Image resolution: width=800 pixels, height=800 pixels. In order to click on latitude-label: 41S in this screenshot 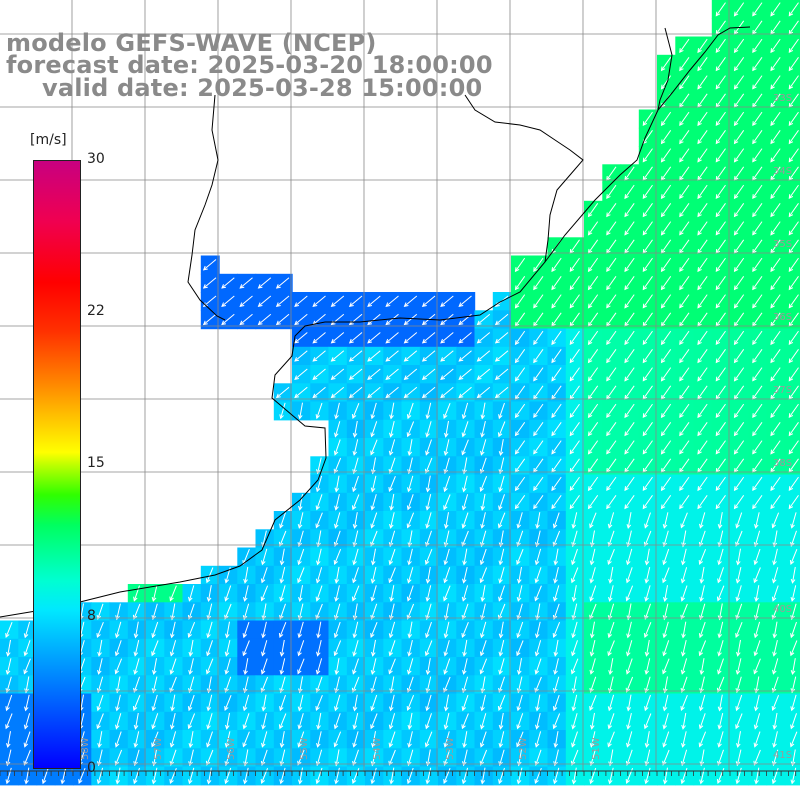, I will do `click(782, 755)`.